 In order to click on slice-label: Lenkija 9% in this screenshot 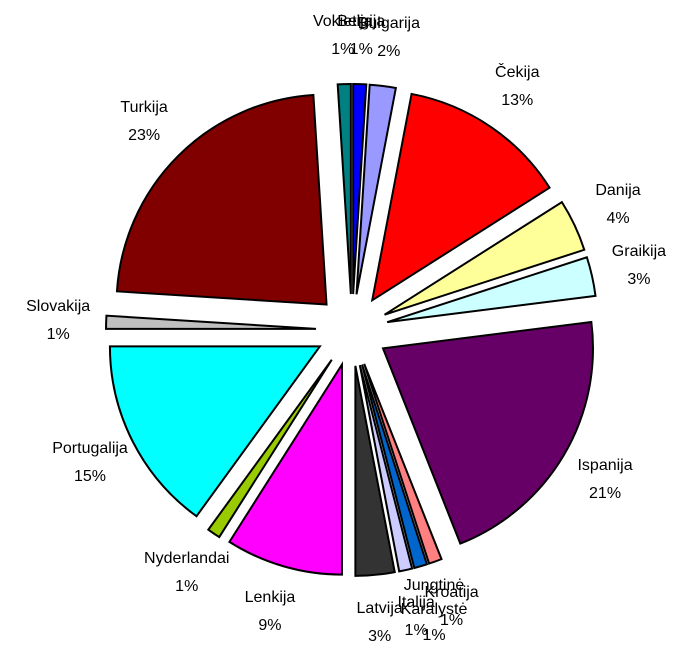, I will do `click(270, 612)`.